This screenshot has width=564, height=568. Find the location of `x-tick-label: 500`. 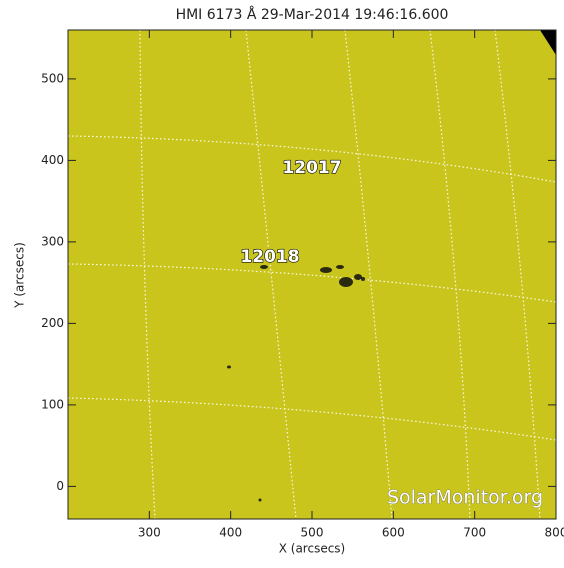

x-tick-label: 500 is located at coordinates (312, 533).